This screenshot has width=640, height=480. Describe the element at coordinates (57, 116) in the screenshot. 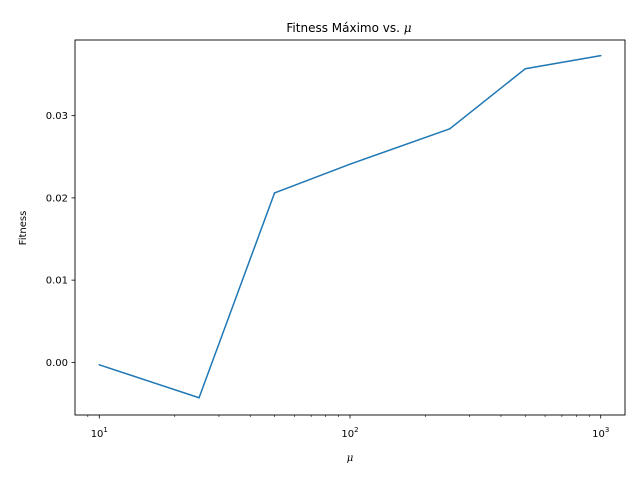

I see `y-tick-label: 0.03` at that location.